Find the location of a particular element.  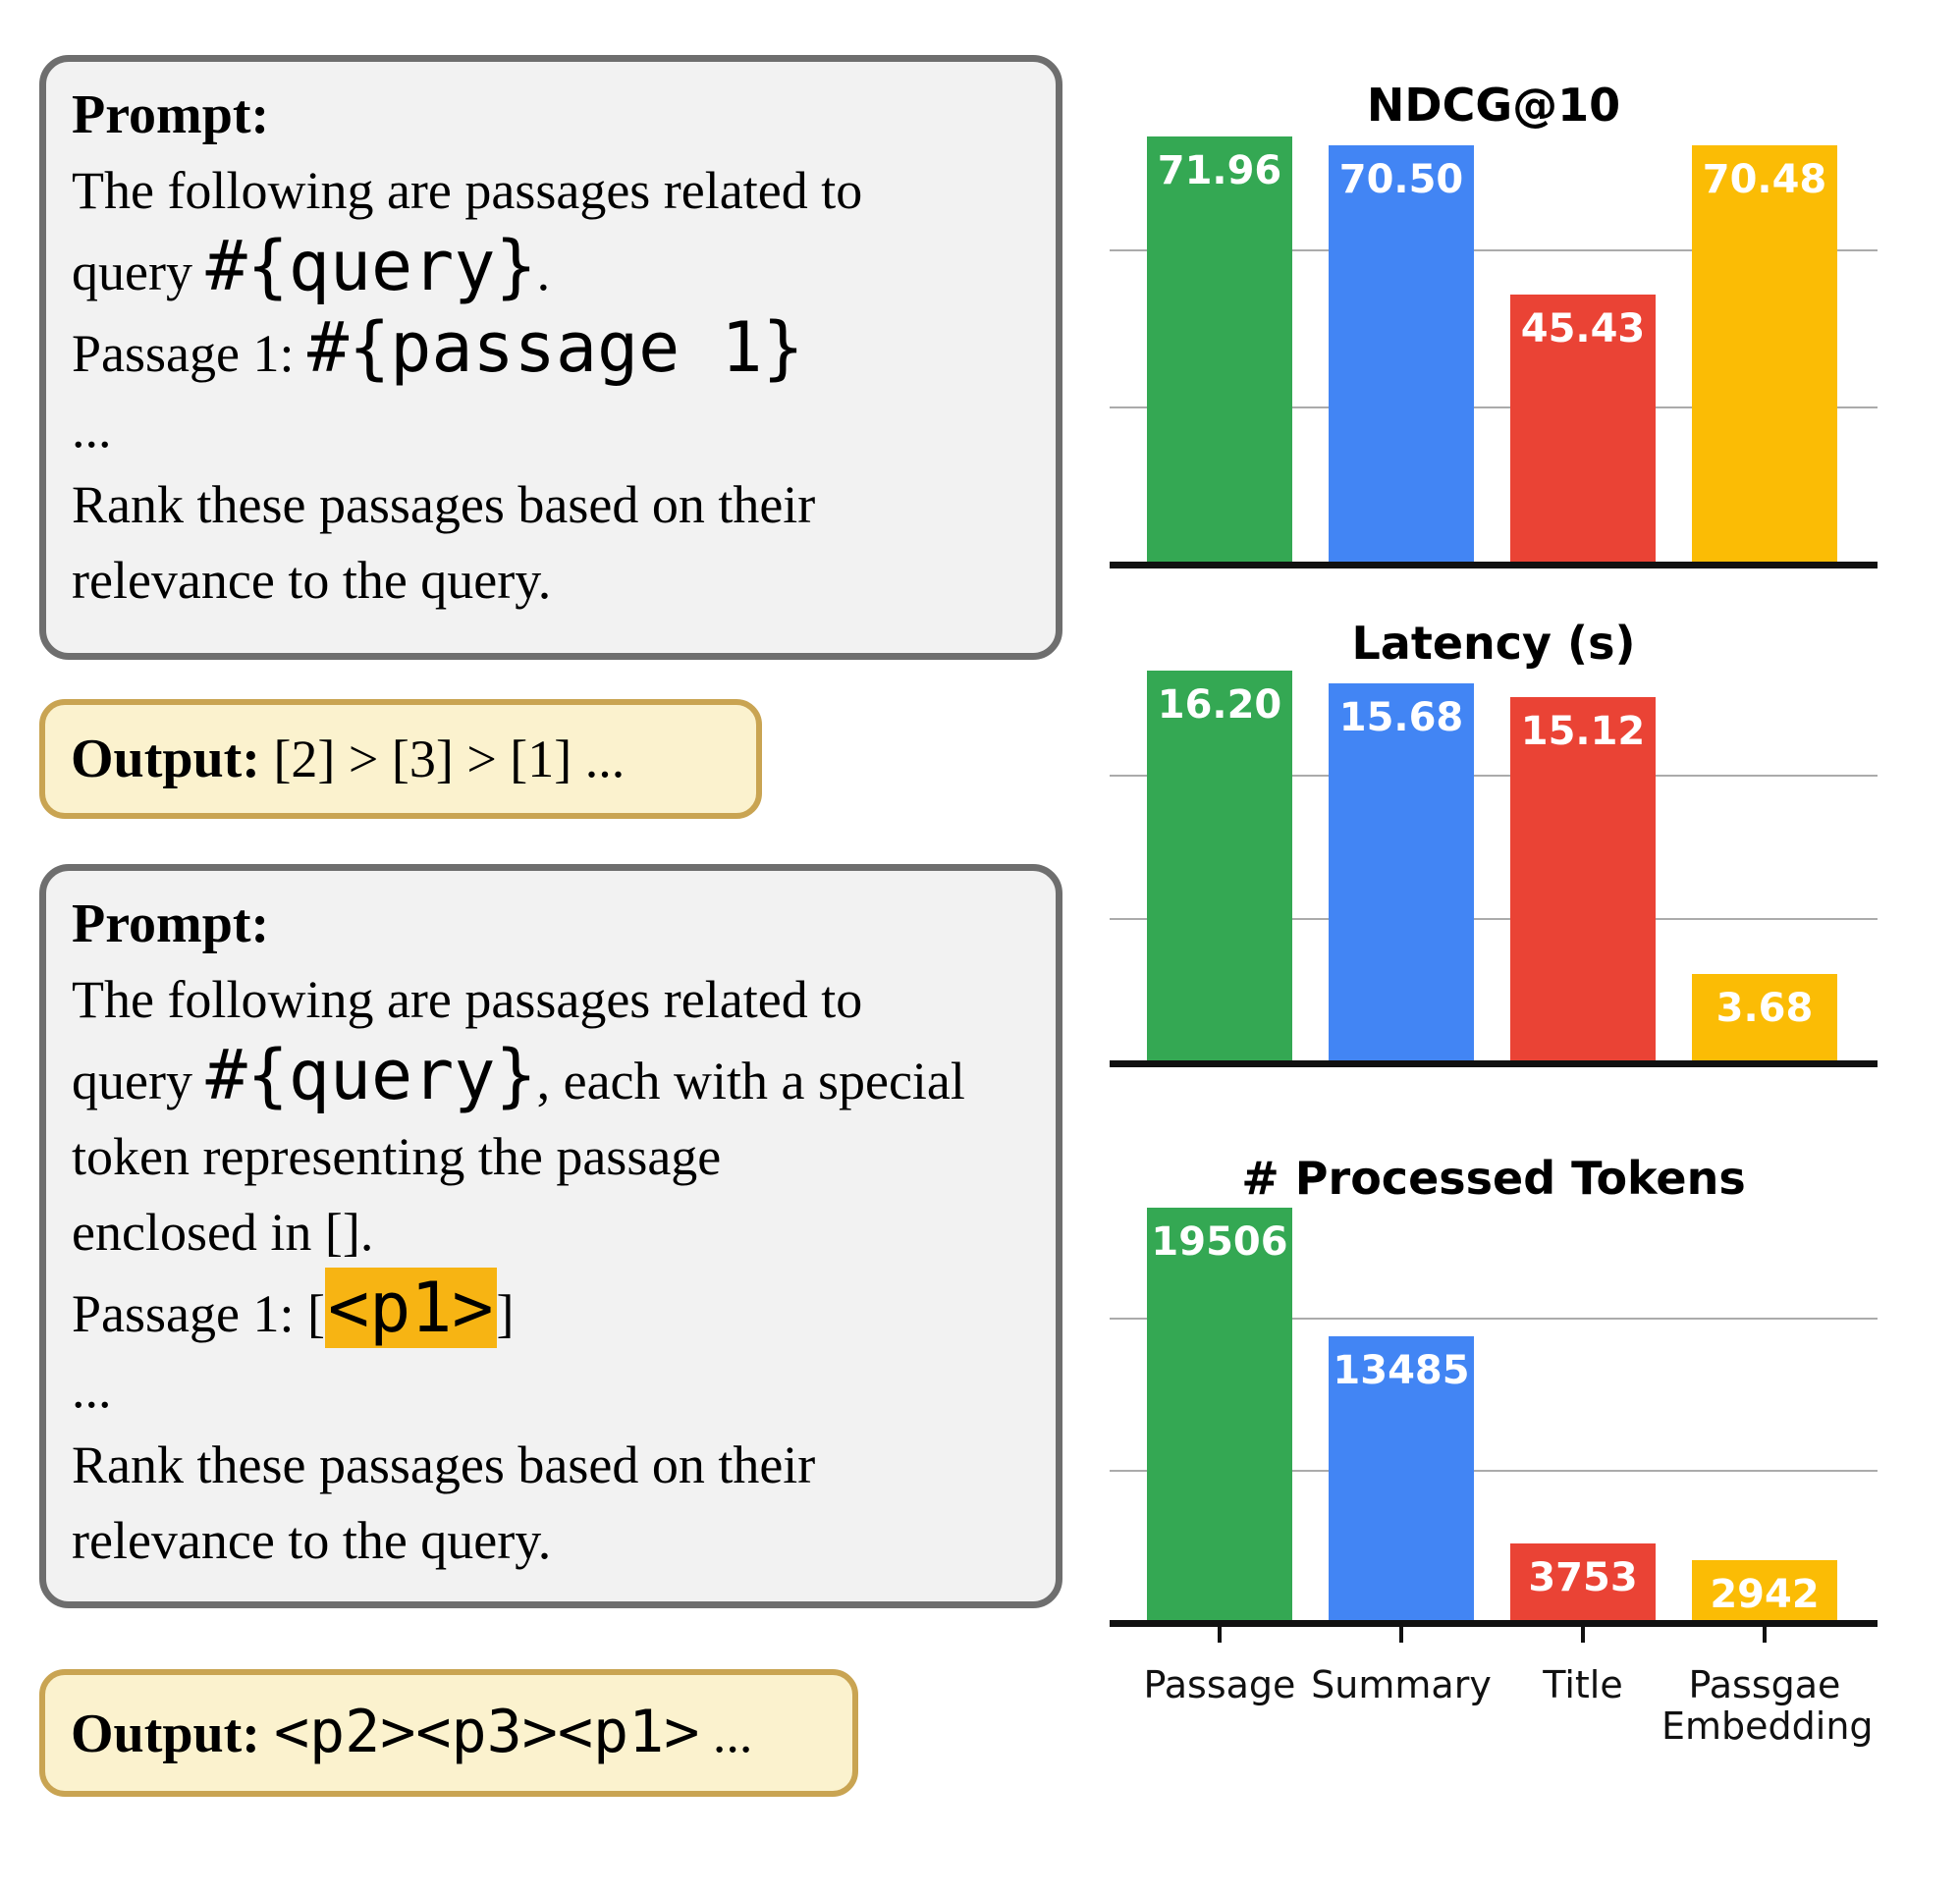

body-text: Passage 1: [ is located at coordinates (198, 1313).